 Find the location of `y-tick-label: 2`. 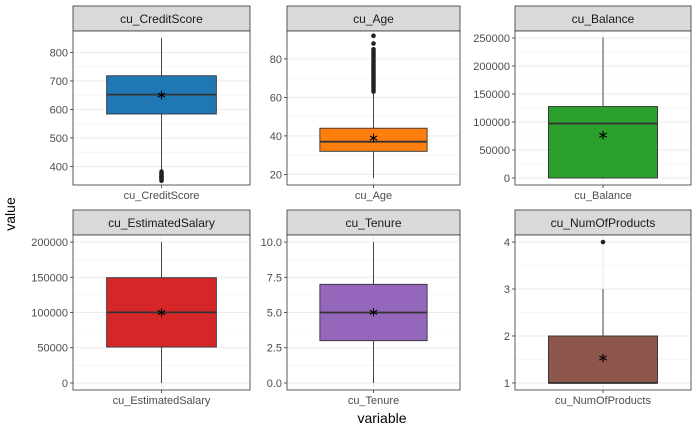

y-tick-label: 2 is located at coordinates (507, 337).